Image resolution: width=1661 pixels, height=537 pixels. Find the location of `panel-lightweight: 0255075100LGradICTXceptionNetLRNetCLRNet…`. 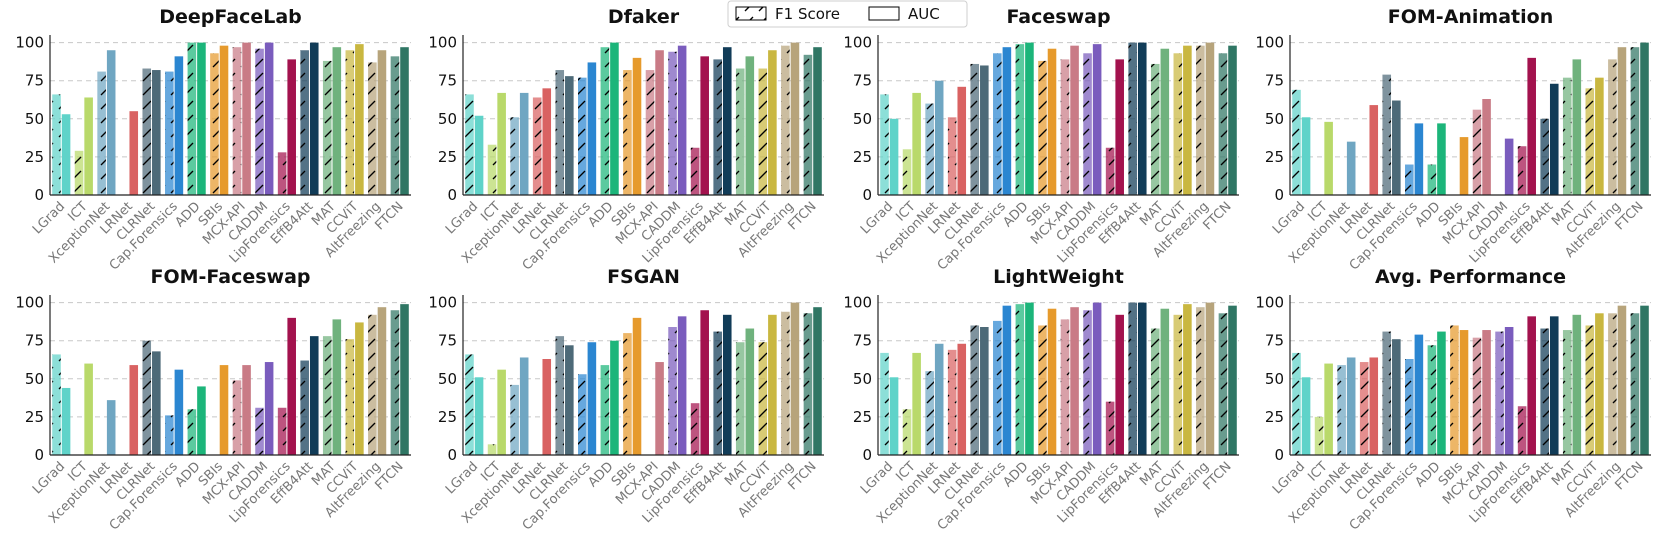

panel-lightweight: 0255075100LGradICTXceptionNetLRNetCLRNet… is located at coordinates (1041, 399).